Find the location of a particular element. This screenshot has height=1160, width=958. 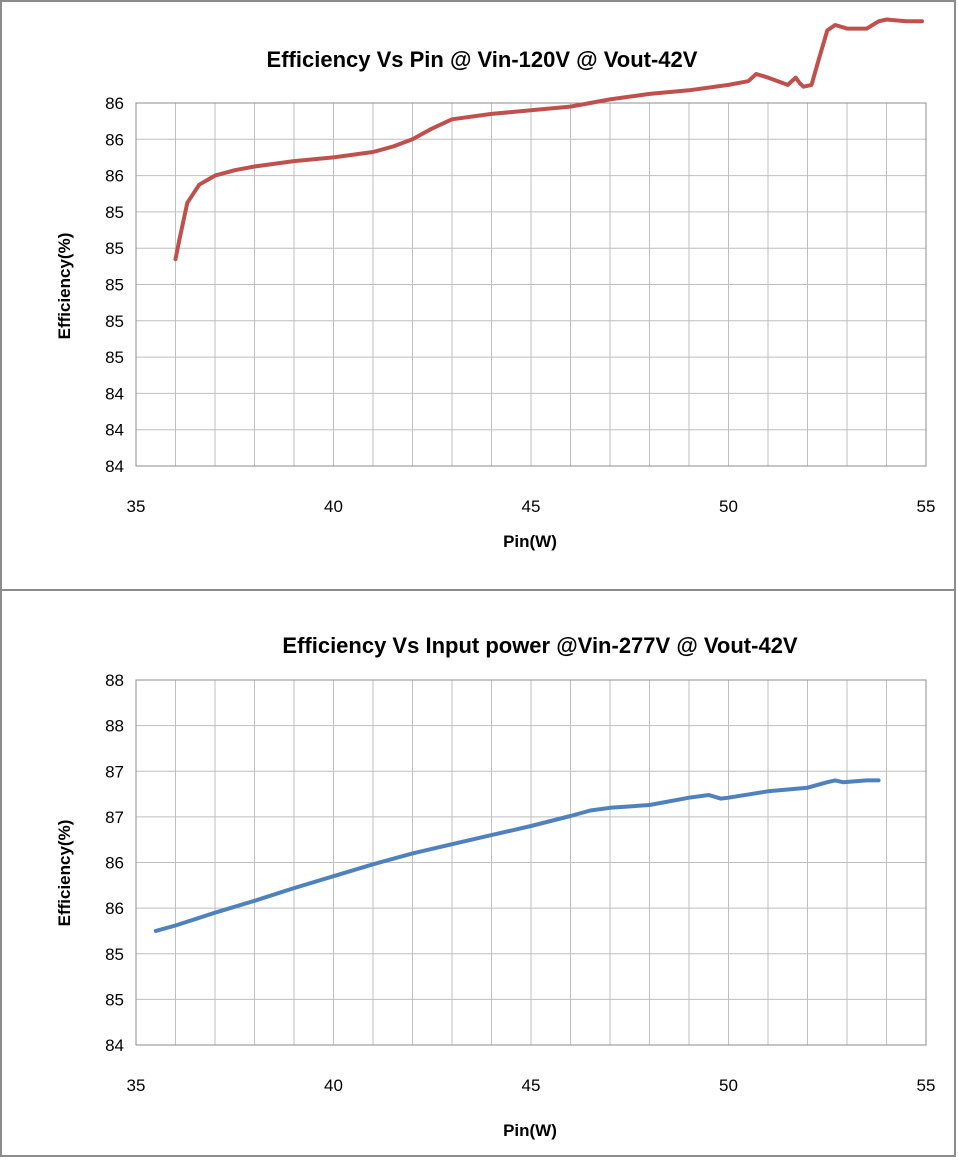

y-tick-labels: 86 86 86 85 85 85 85 85 84 84 84 is located at coordinates (114, 285).